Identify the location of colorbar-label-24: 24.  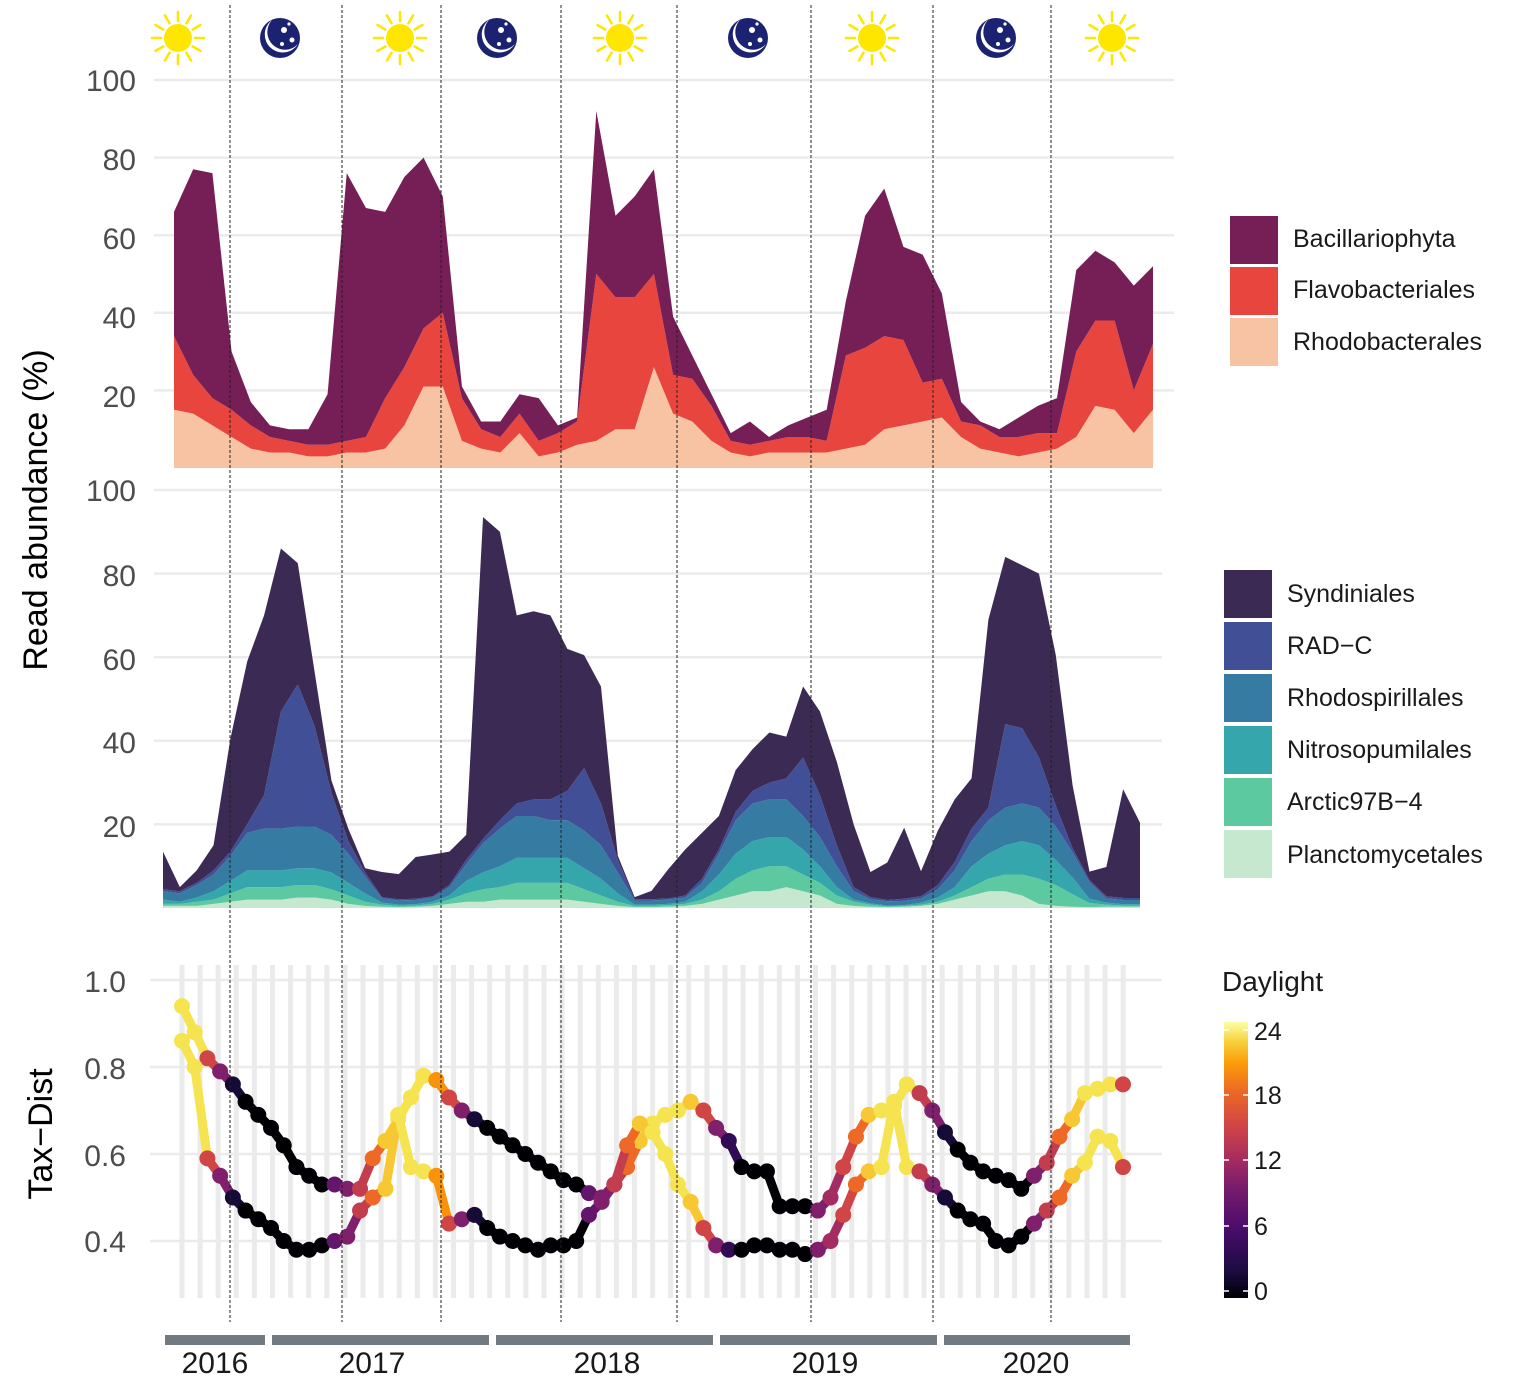
(1268, 1032).